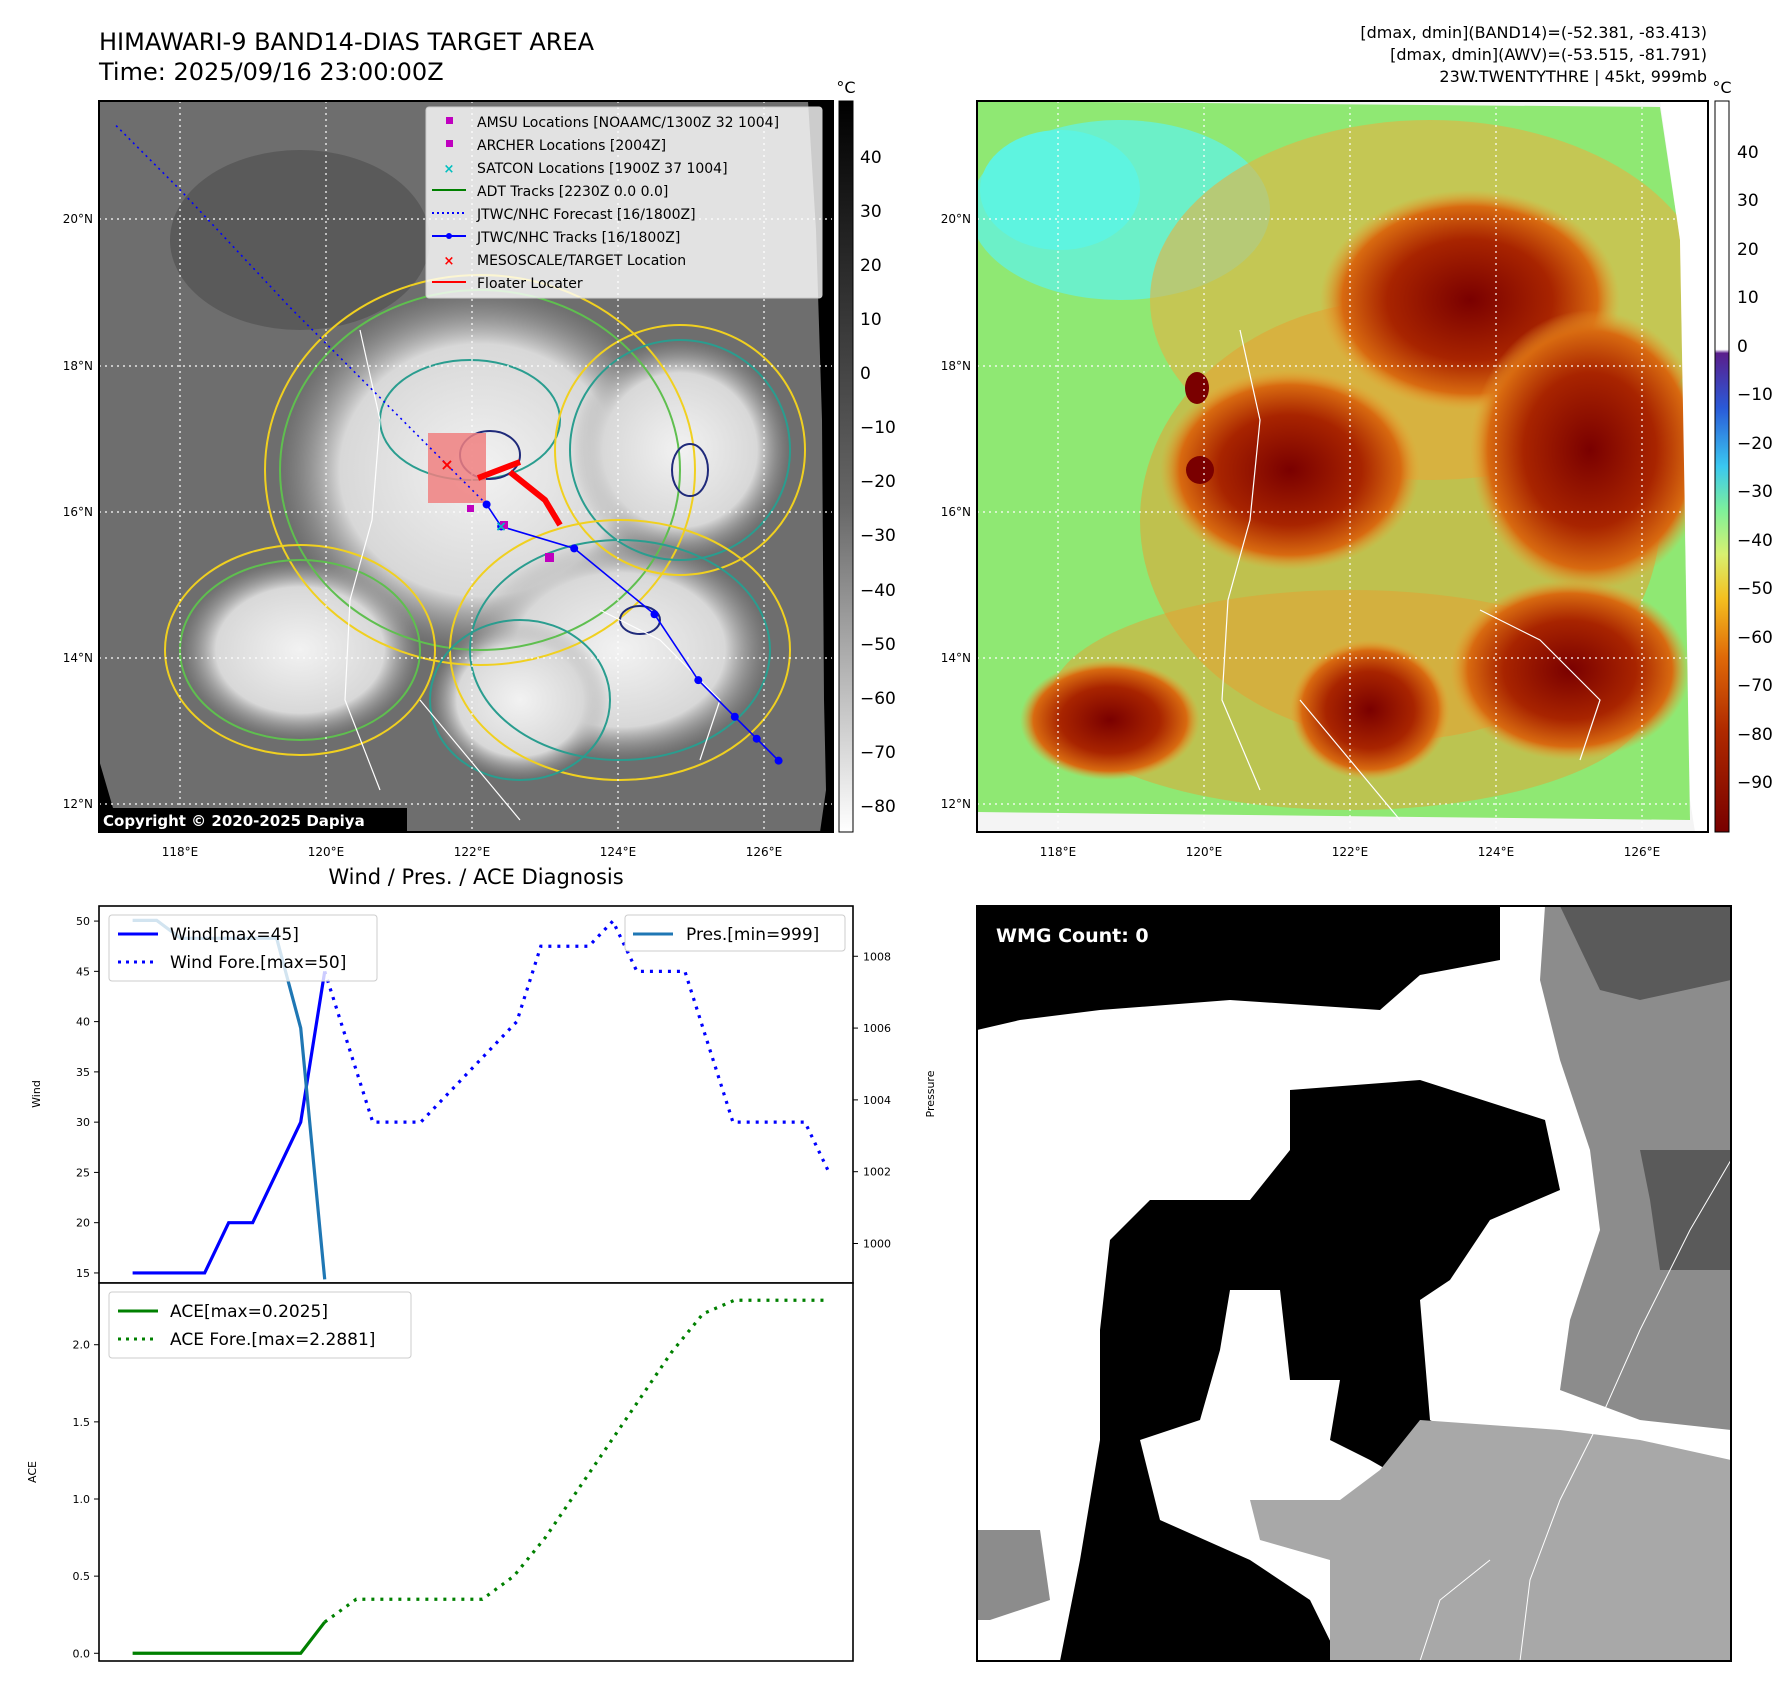  Describe the element at coordinates (878, 807) in the screenshot. I see `ir-cbar-tick: −80` at that location.